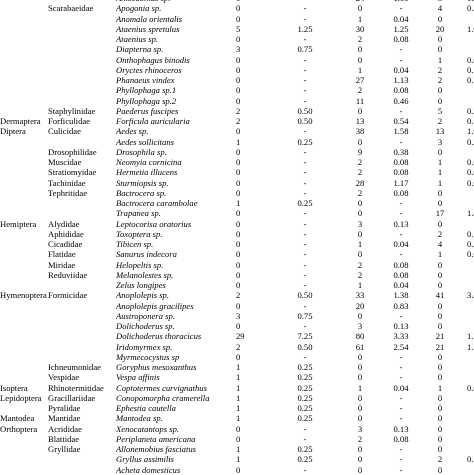  Describe the element at coordinates (147, 110) in the screenshot. I see `species-cell: Paederus fuscipes` at that location.